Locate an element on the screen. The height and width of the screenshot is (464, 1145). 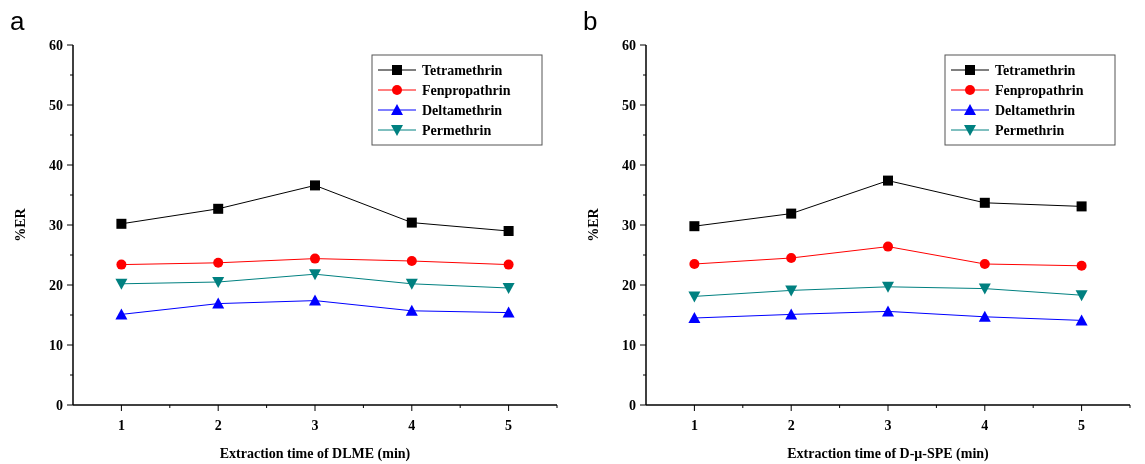
x-axis-title: Extraction time of DLME (min) is located at coordinates (315, 454).